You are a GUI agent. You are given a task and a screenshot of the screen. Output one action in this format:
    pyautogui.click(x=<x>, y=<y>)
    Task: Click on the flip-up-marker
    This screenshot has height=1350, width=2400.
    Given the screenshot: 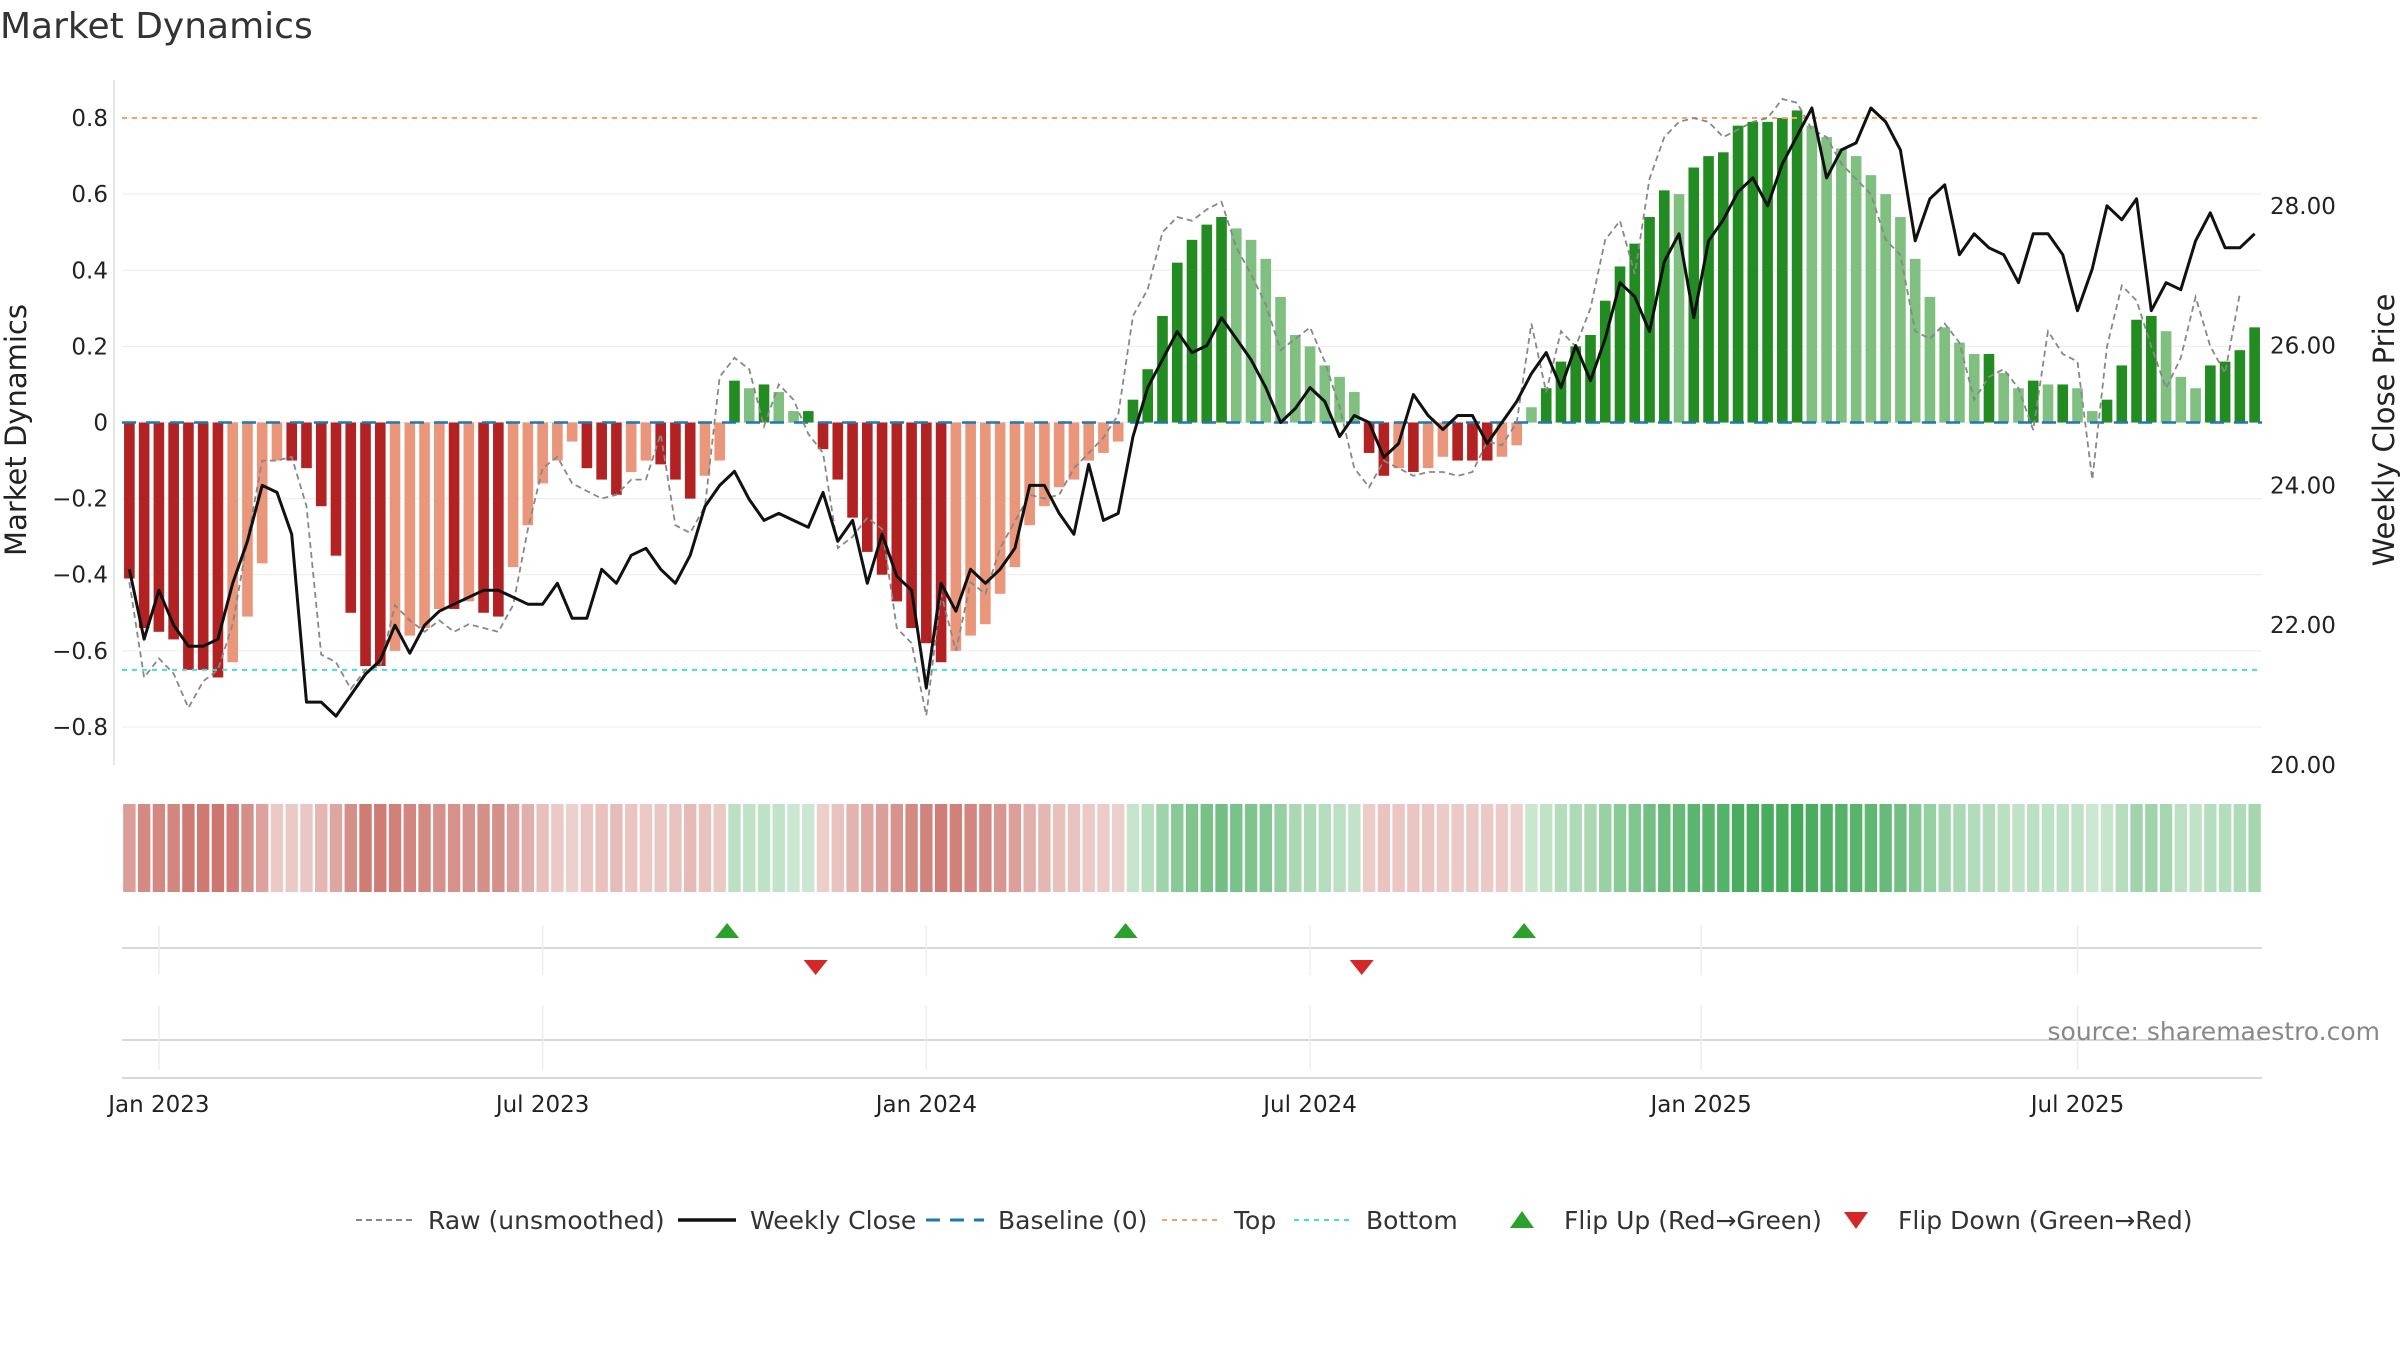 What is the action you would take?
    pyautogui.click(x=727, y=930)
    